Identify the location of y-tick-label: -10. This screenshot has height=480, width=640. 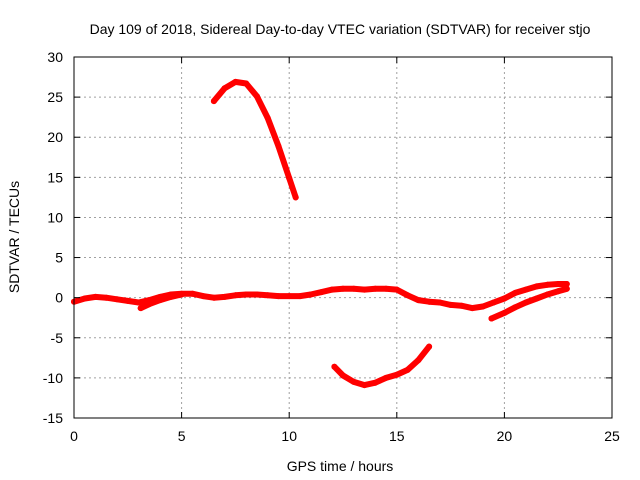
(53, 378).